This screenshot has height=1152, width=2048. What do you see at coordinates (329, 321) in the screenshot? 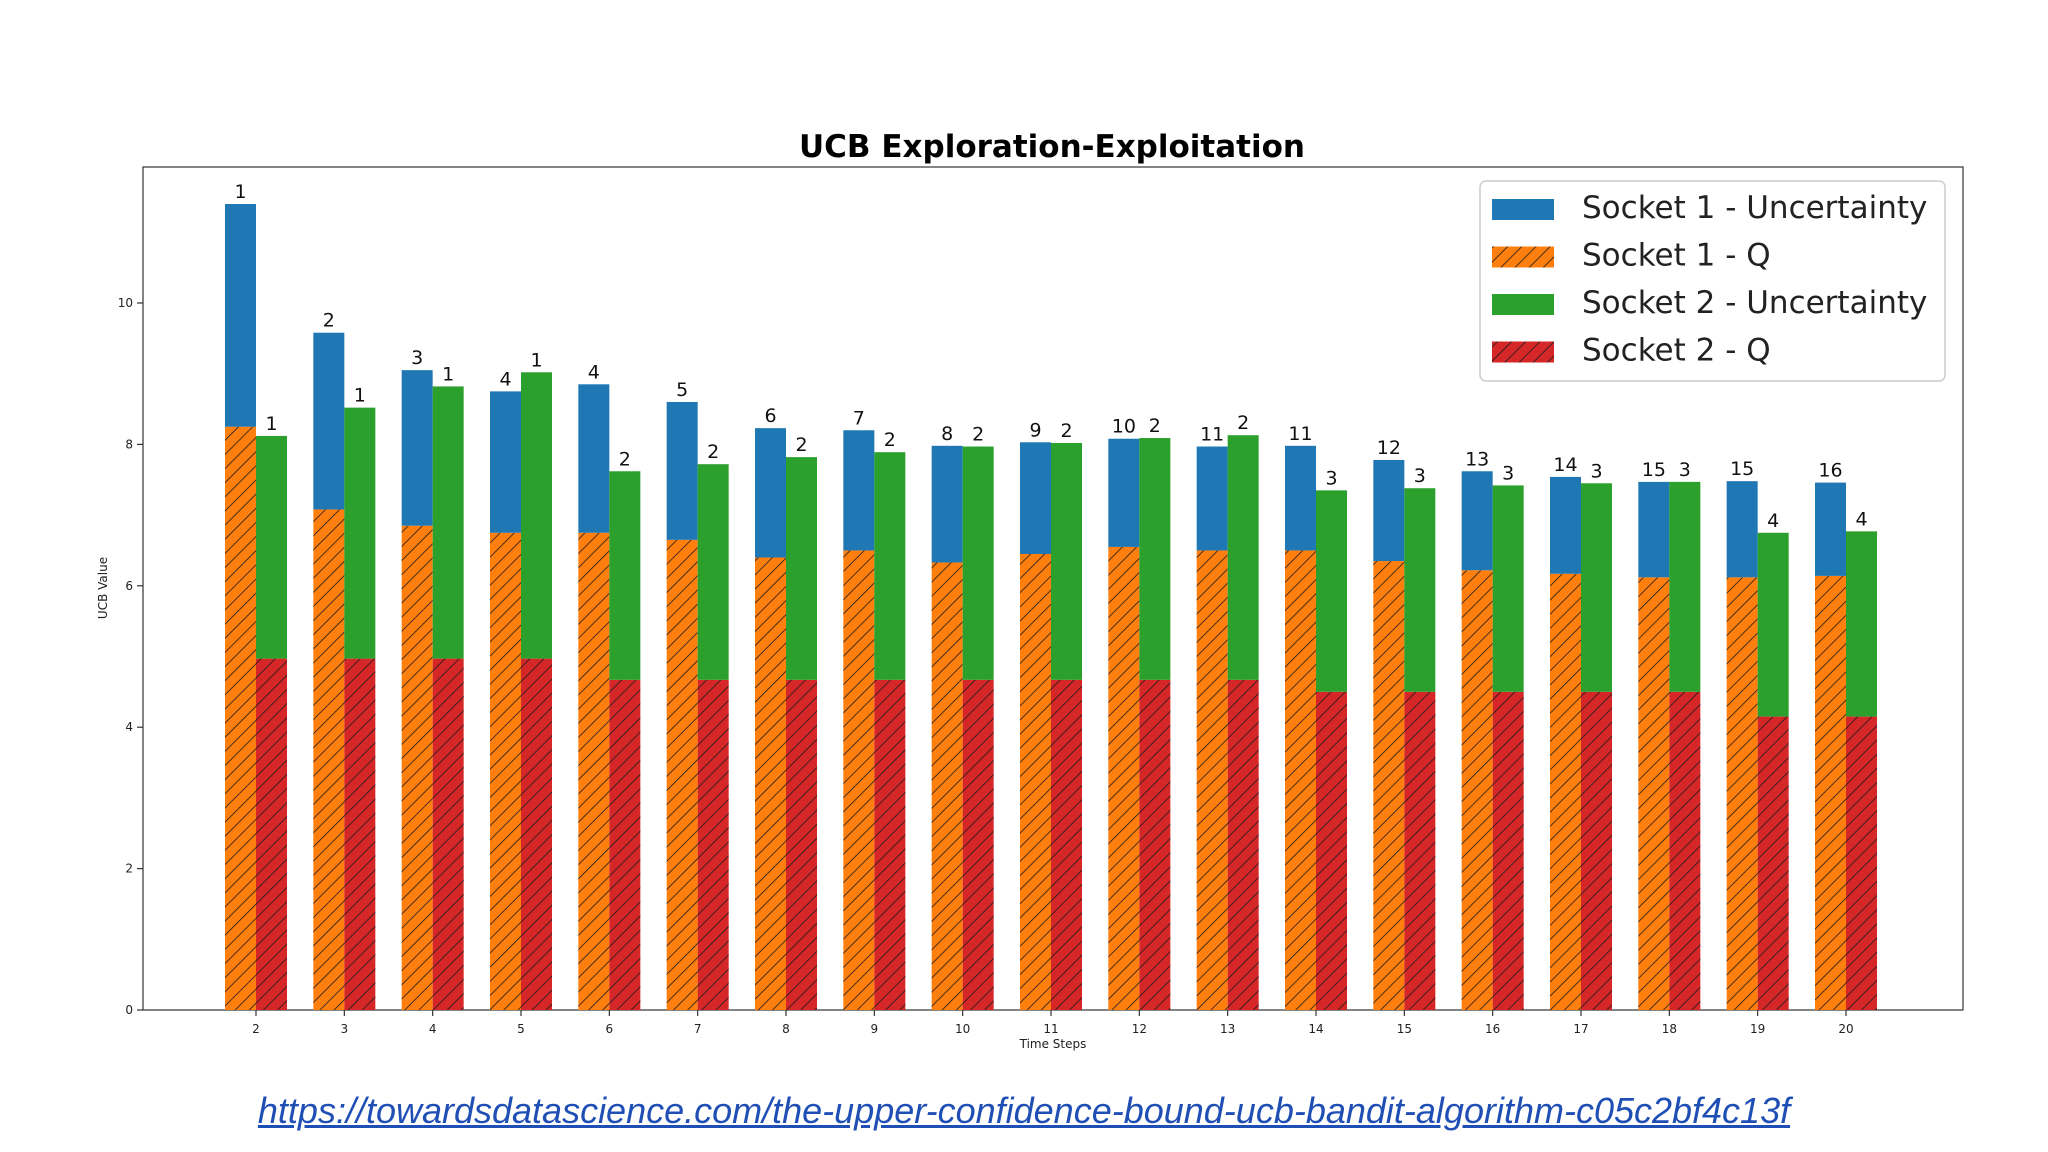
I see `socket1-bar-label: 2` at bounding box center [329, 321].